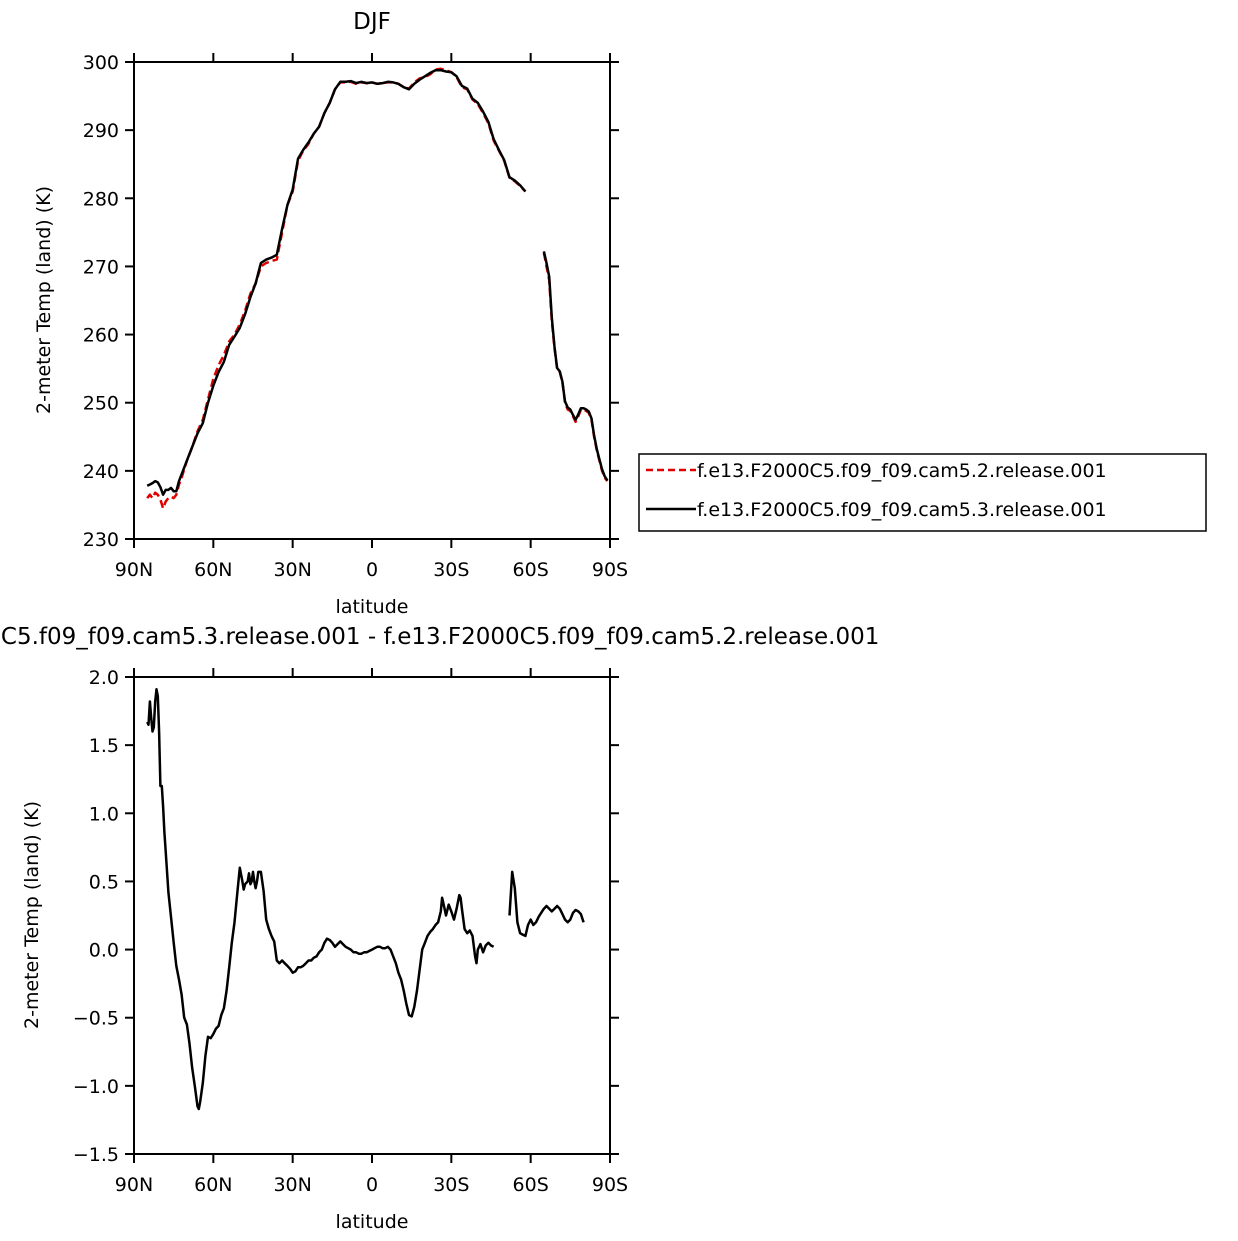 This screenshot has width=1238, height=1241. Describe the element at coordinates (372, 607) in the screenshot. I see `x-axis-label-top: latitude` at that location.